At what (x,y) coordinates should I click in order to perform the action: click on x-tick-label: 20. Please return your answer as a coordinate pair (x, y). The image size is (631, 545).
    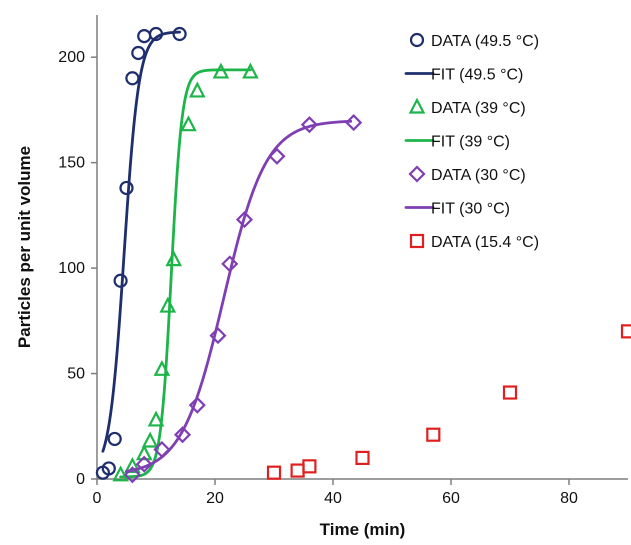
    Looking at the image, I should click on (215, 498).